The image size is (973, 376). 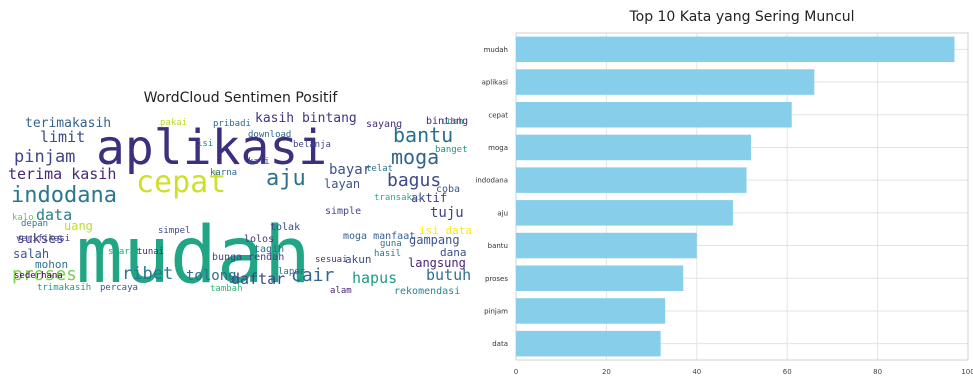 What do you see at coordinates (437, 263) in the screenshot?
I see `wordcloud-word: langsung` at bounding box center [437, 263].